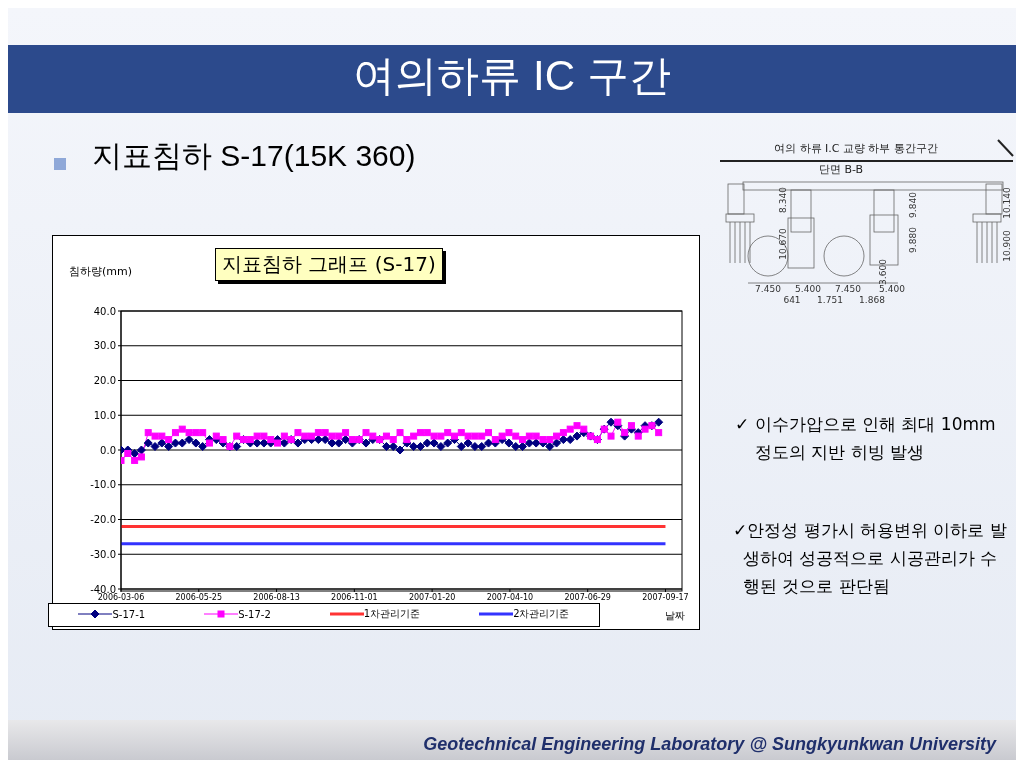 The width and height of the screenshot is (1024, 768). I want to click on y-tick-label: -30.0, so click(103, 554).